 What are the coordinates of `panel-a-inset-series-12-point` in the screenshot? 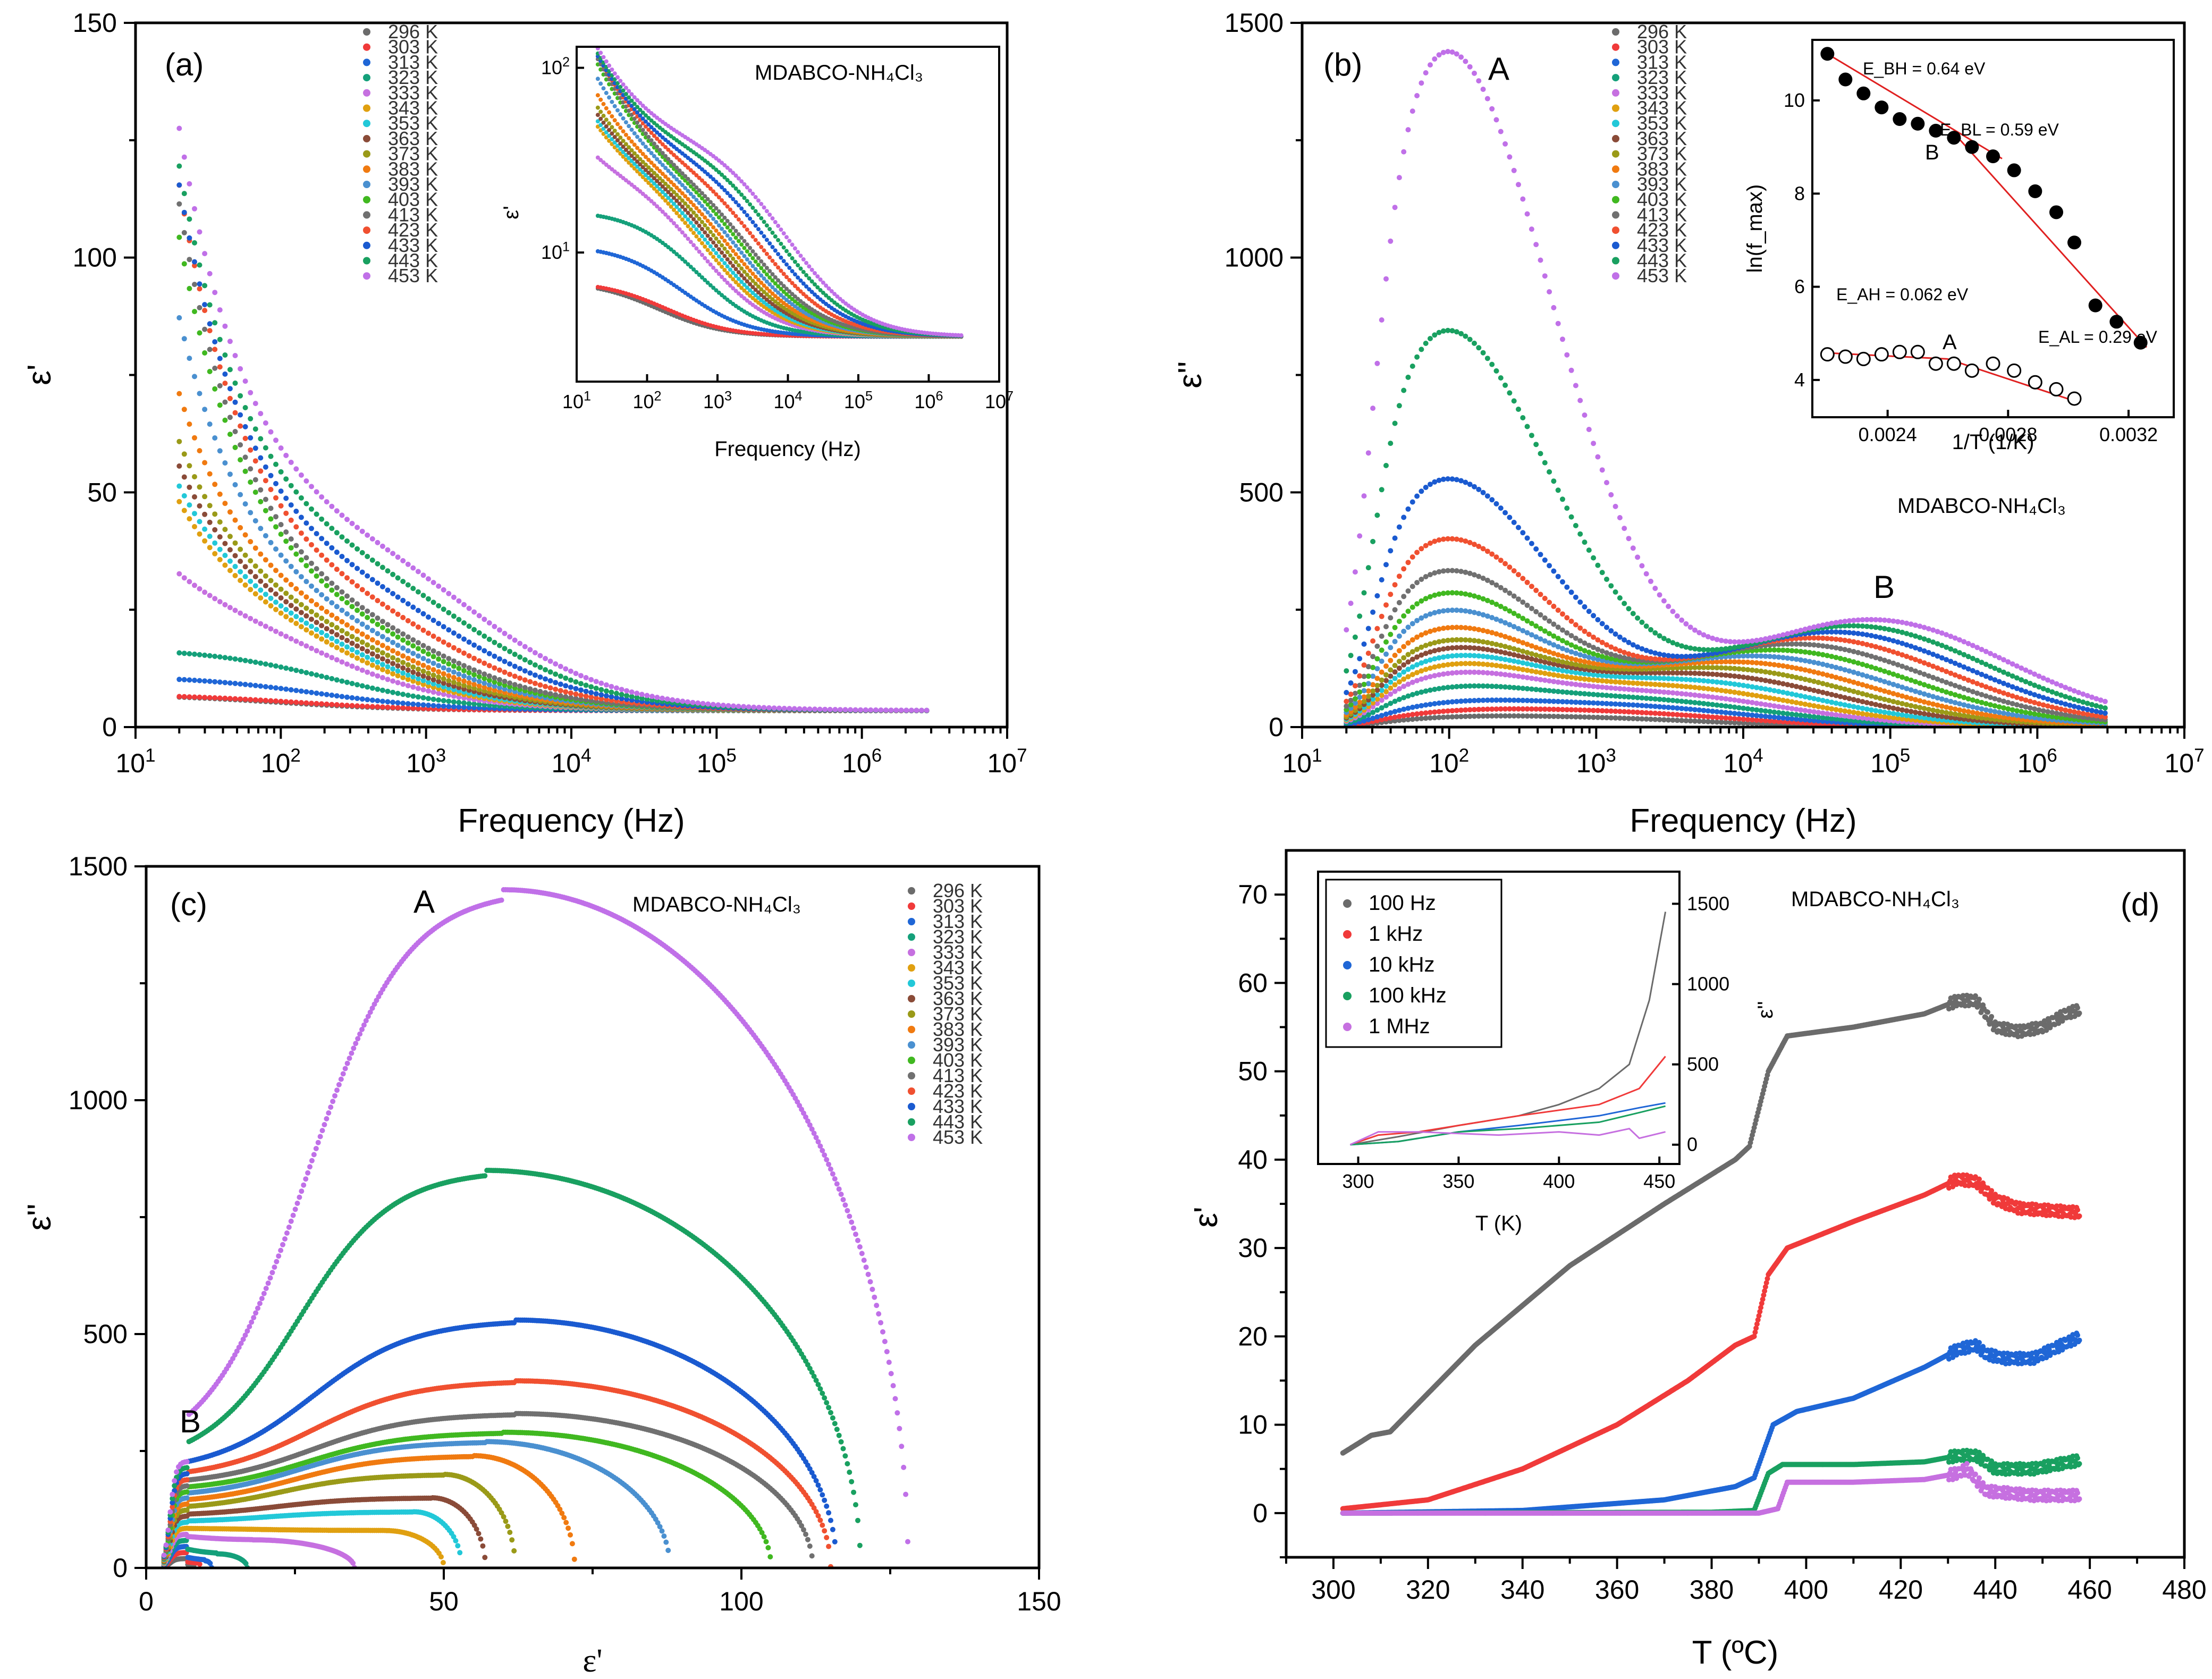 It's located at (794, 296).